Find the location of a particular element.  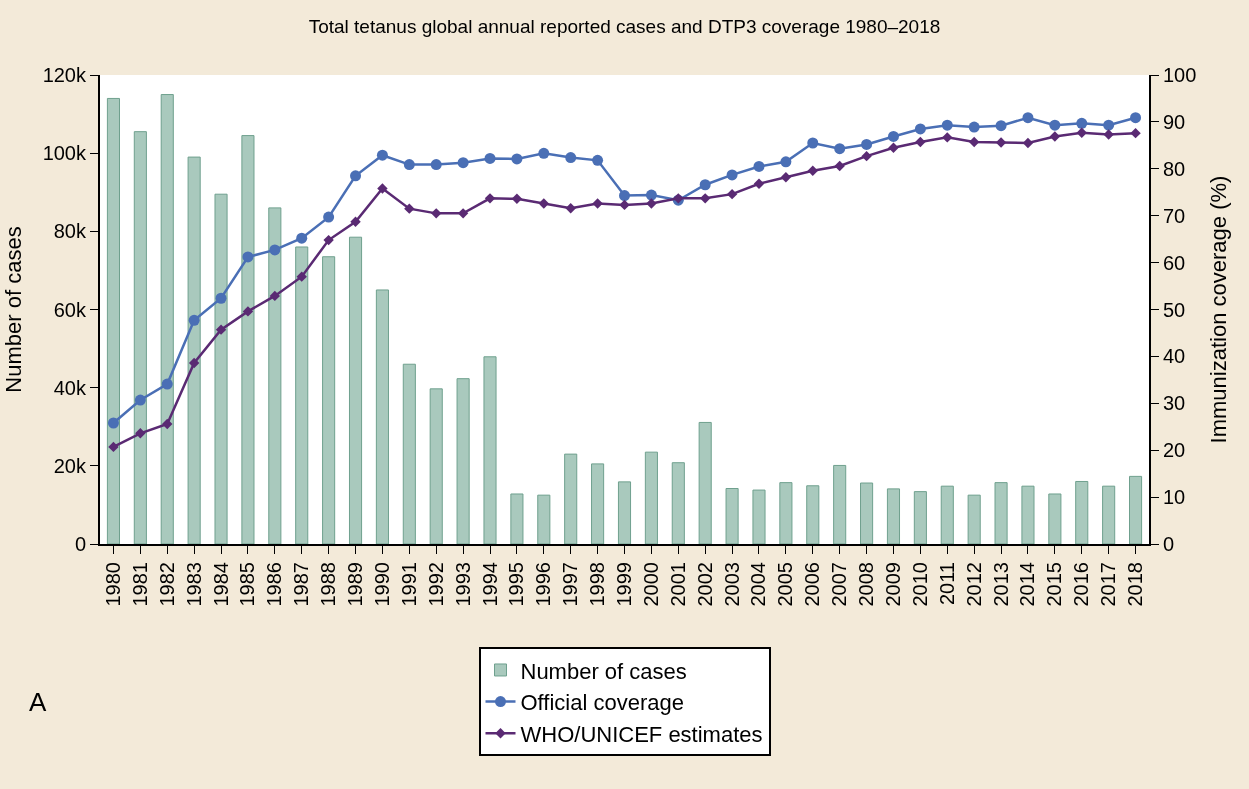

x-tick-label: 1992 is located at coordinates (435, 584).